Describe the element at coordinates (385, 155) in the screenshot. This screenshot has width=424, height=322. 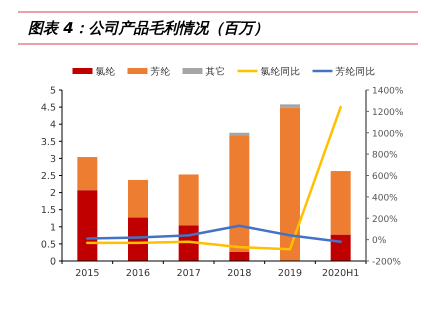
I see `y2-tick-label: 800%` at that location.